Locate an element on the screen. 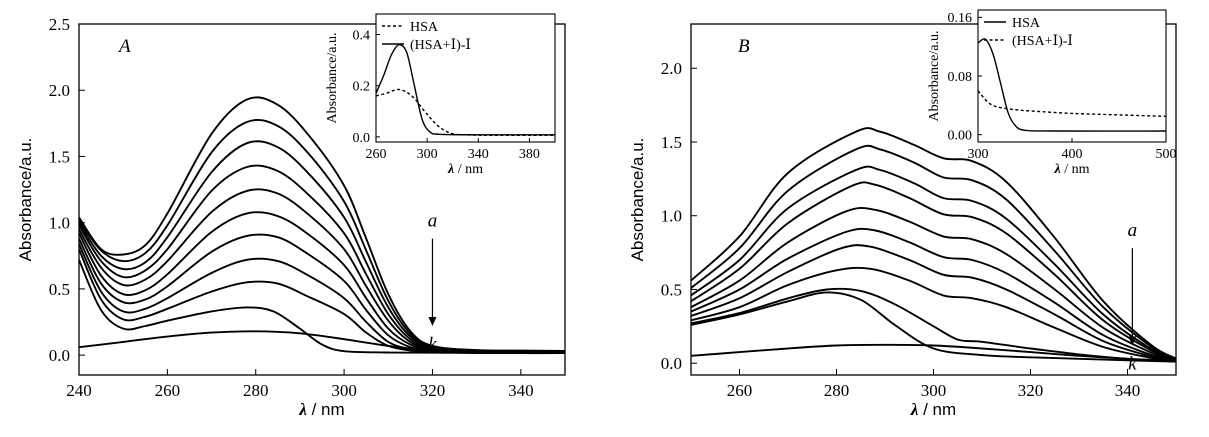  inset-y-tick-label: 0.08 is located at coordinates (960, 77).